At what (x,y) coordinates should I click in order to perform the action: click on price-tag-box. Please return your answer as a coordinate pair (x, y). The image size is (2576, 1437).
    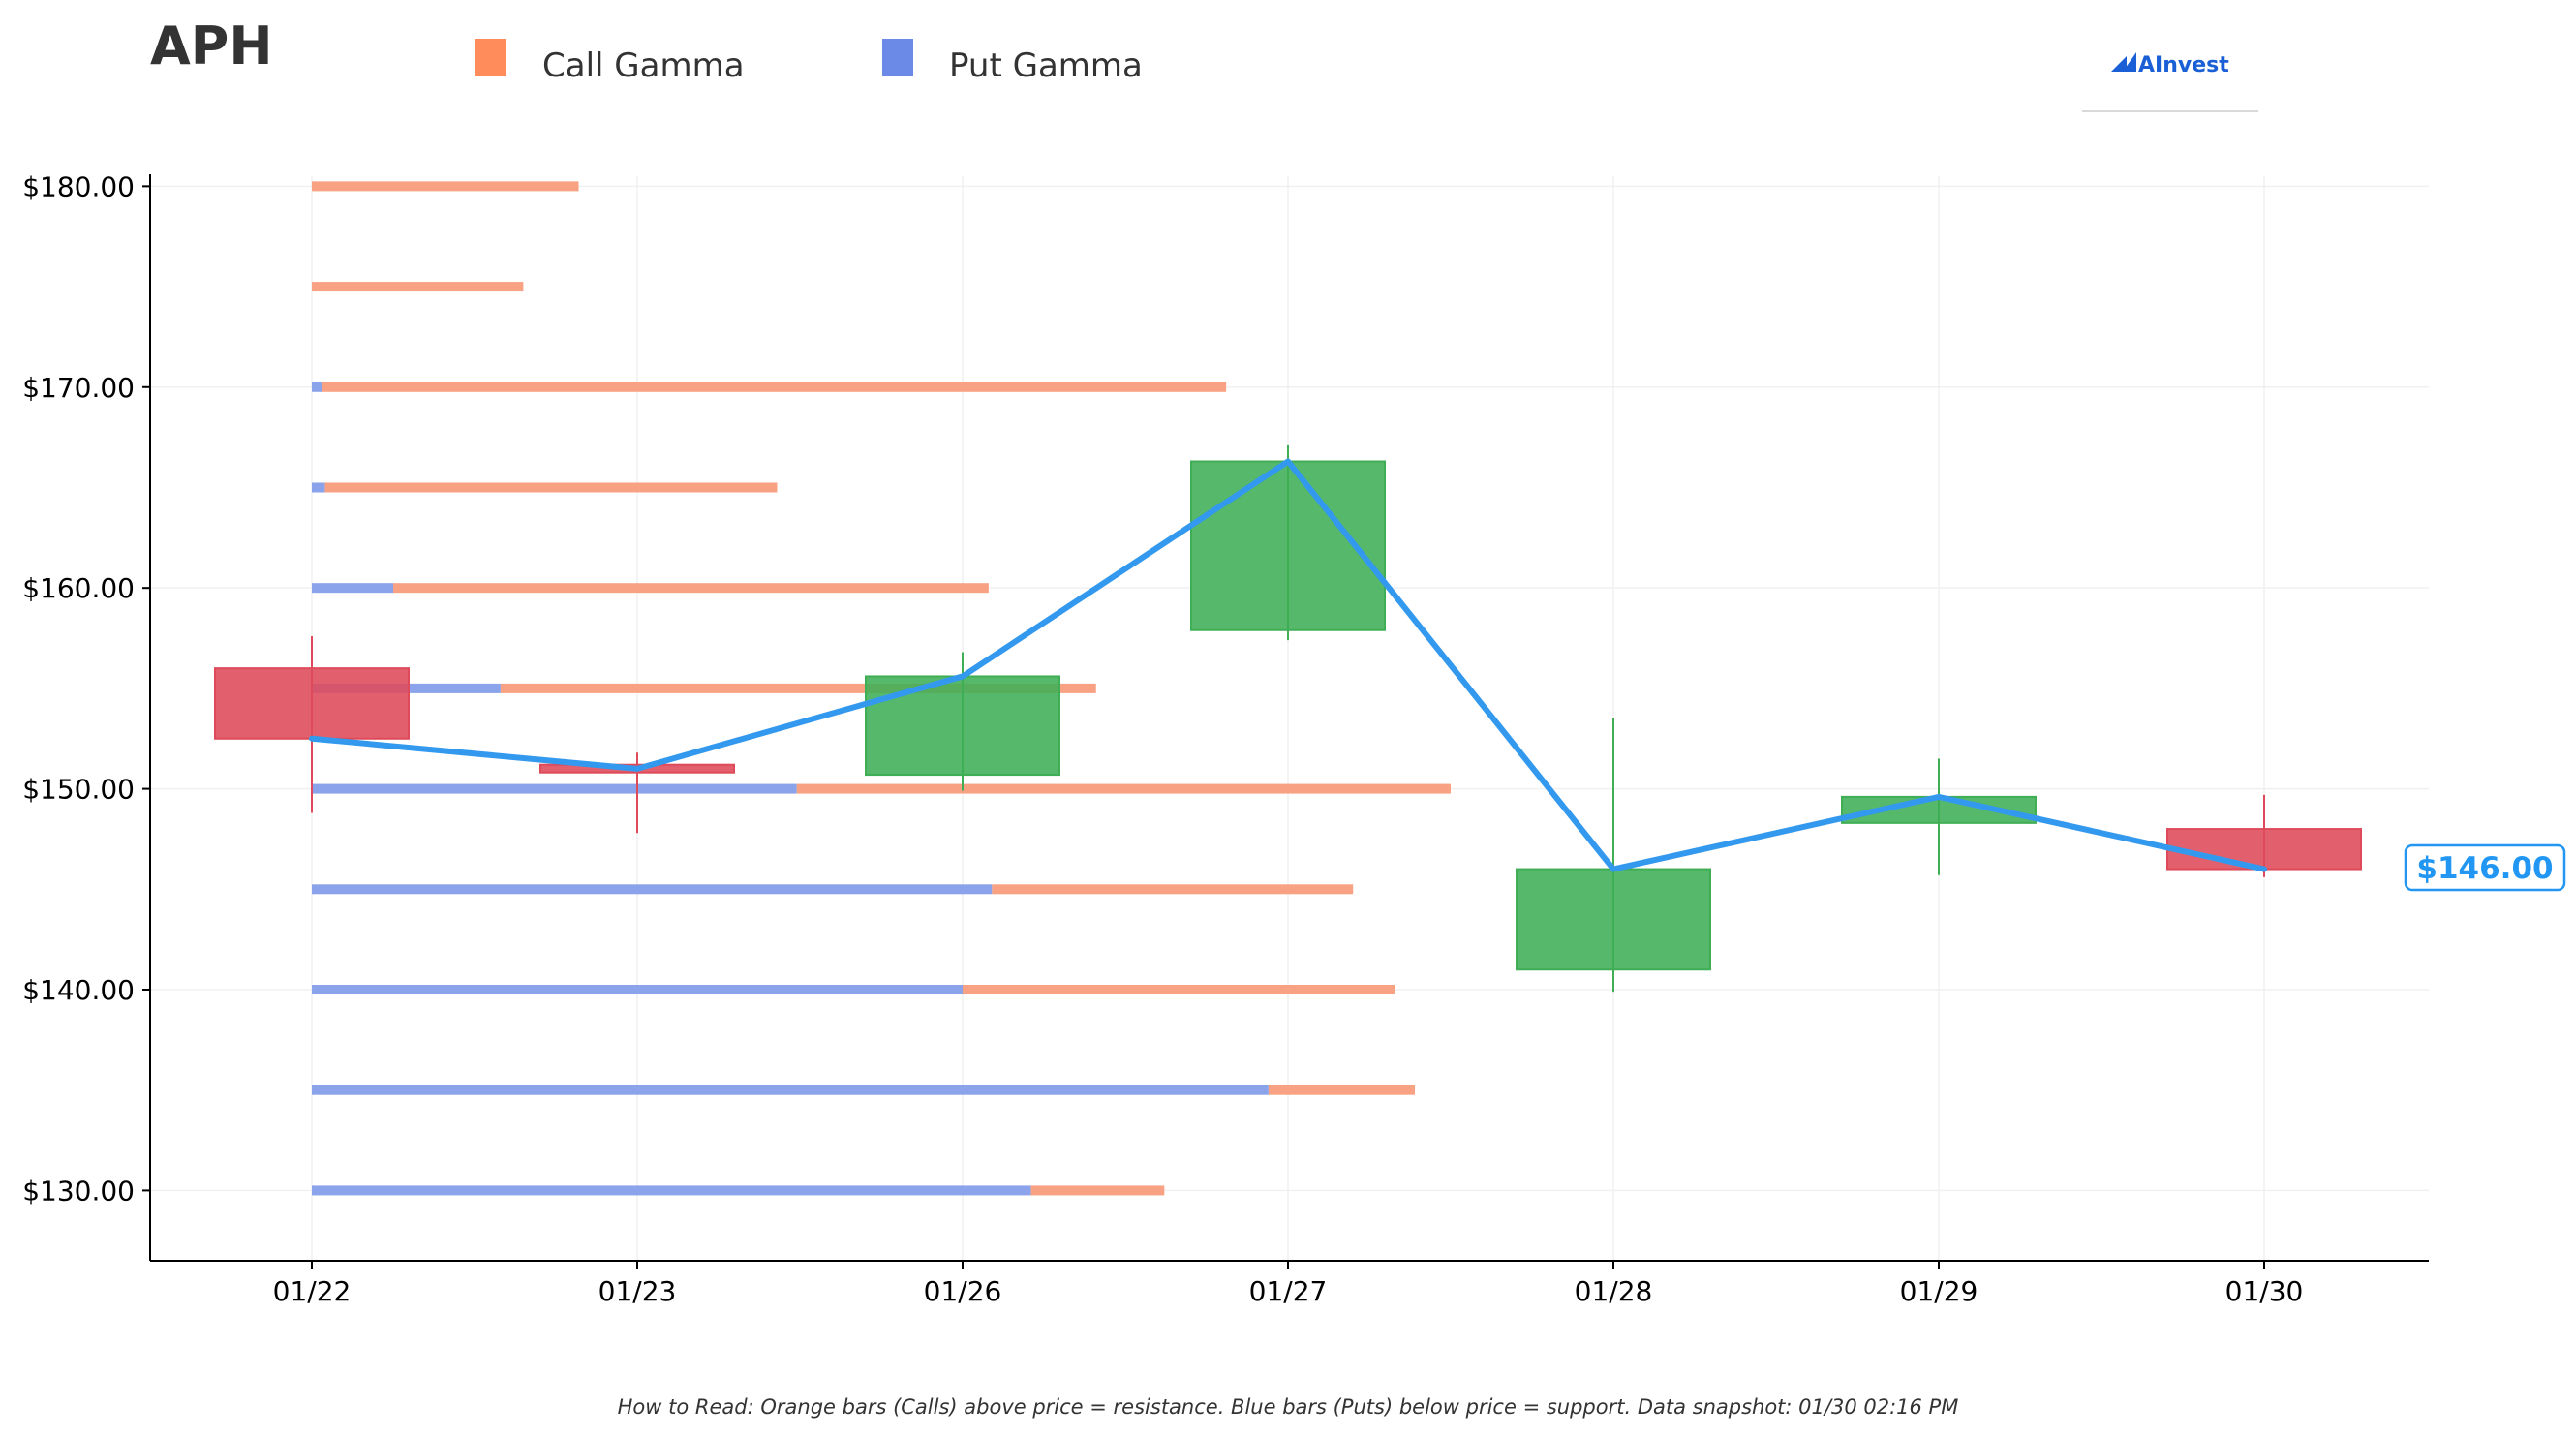
    Looking at the image, I should click on (2485, 868).